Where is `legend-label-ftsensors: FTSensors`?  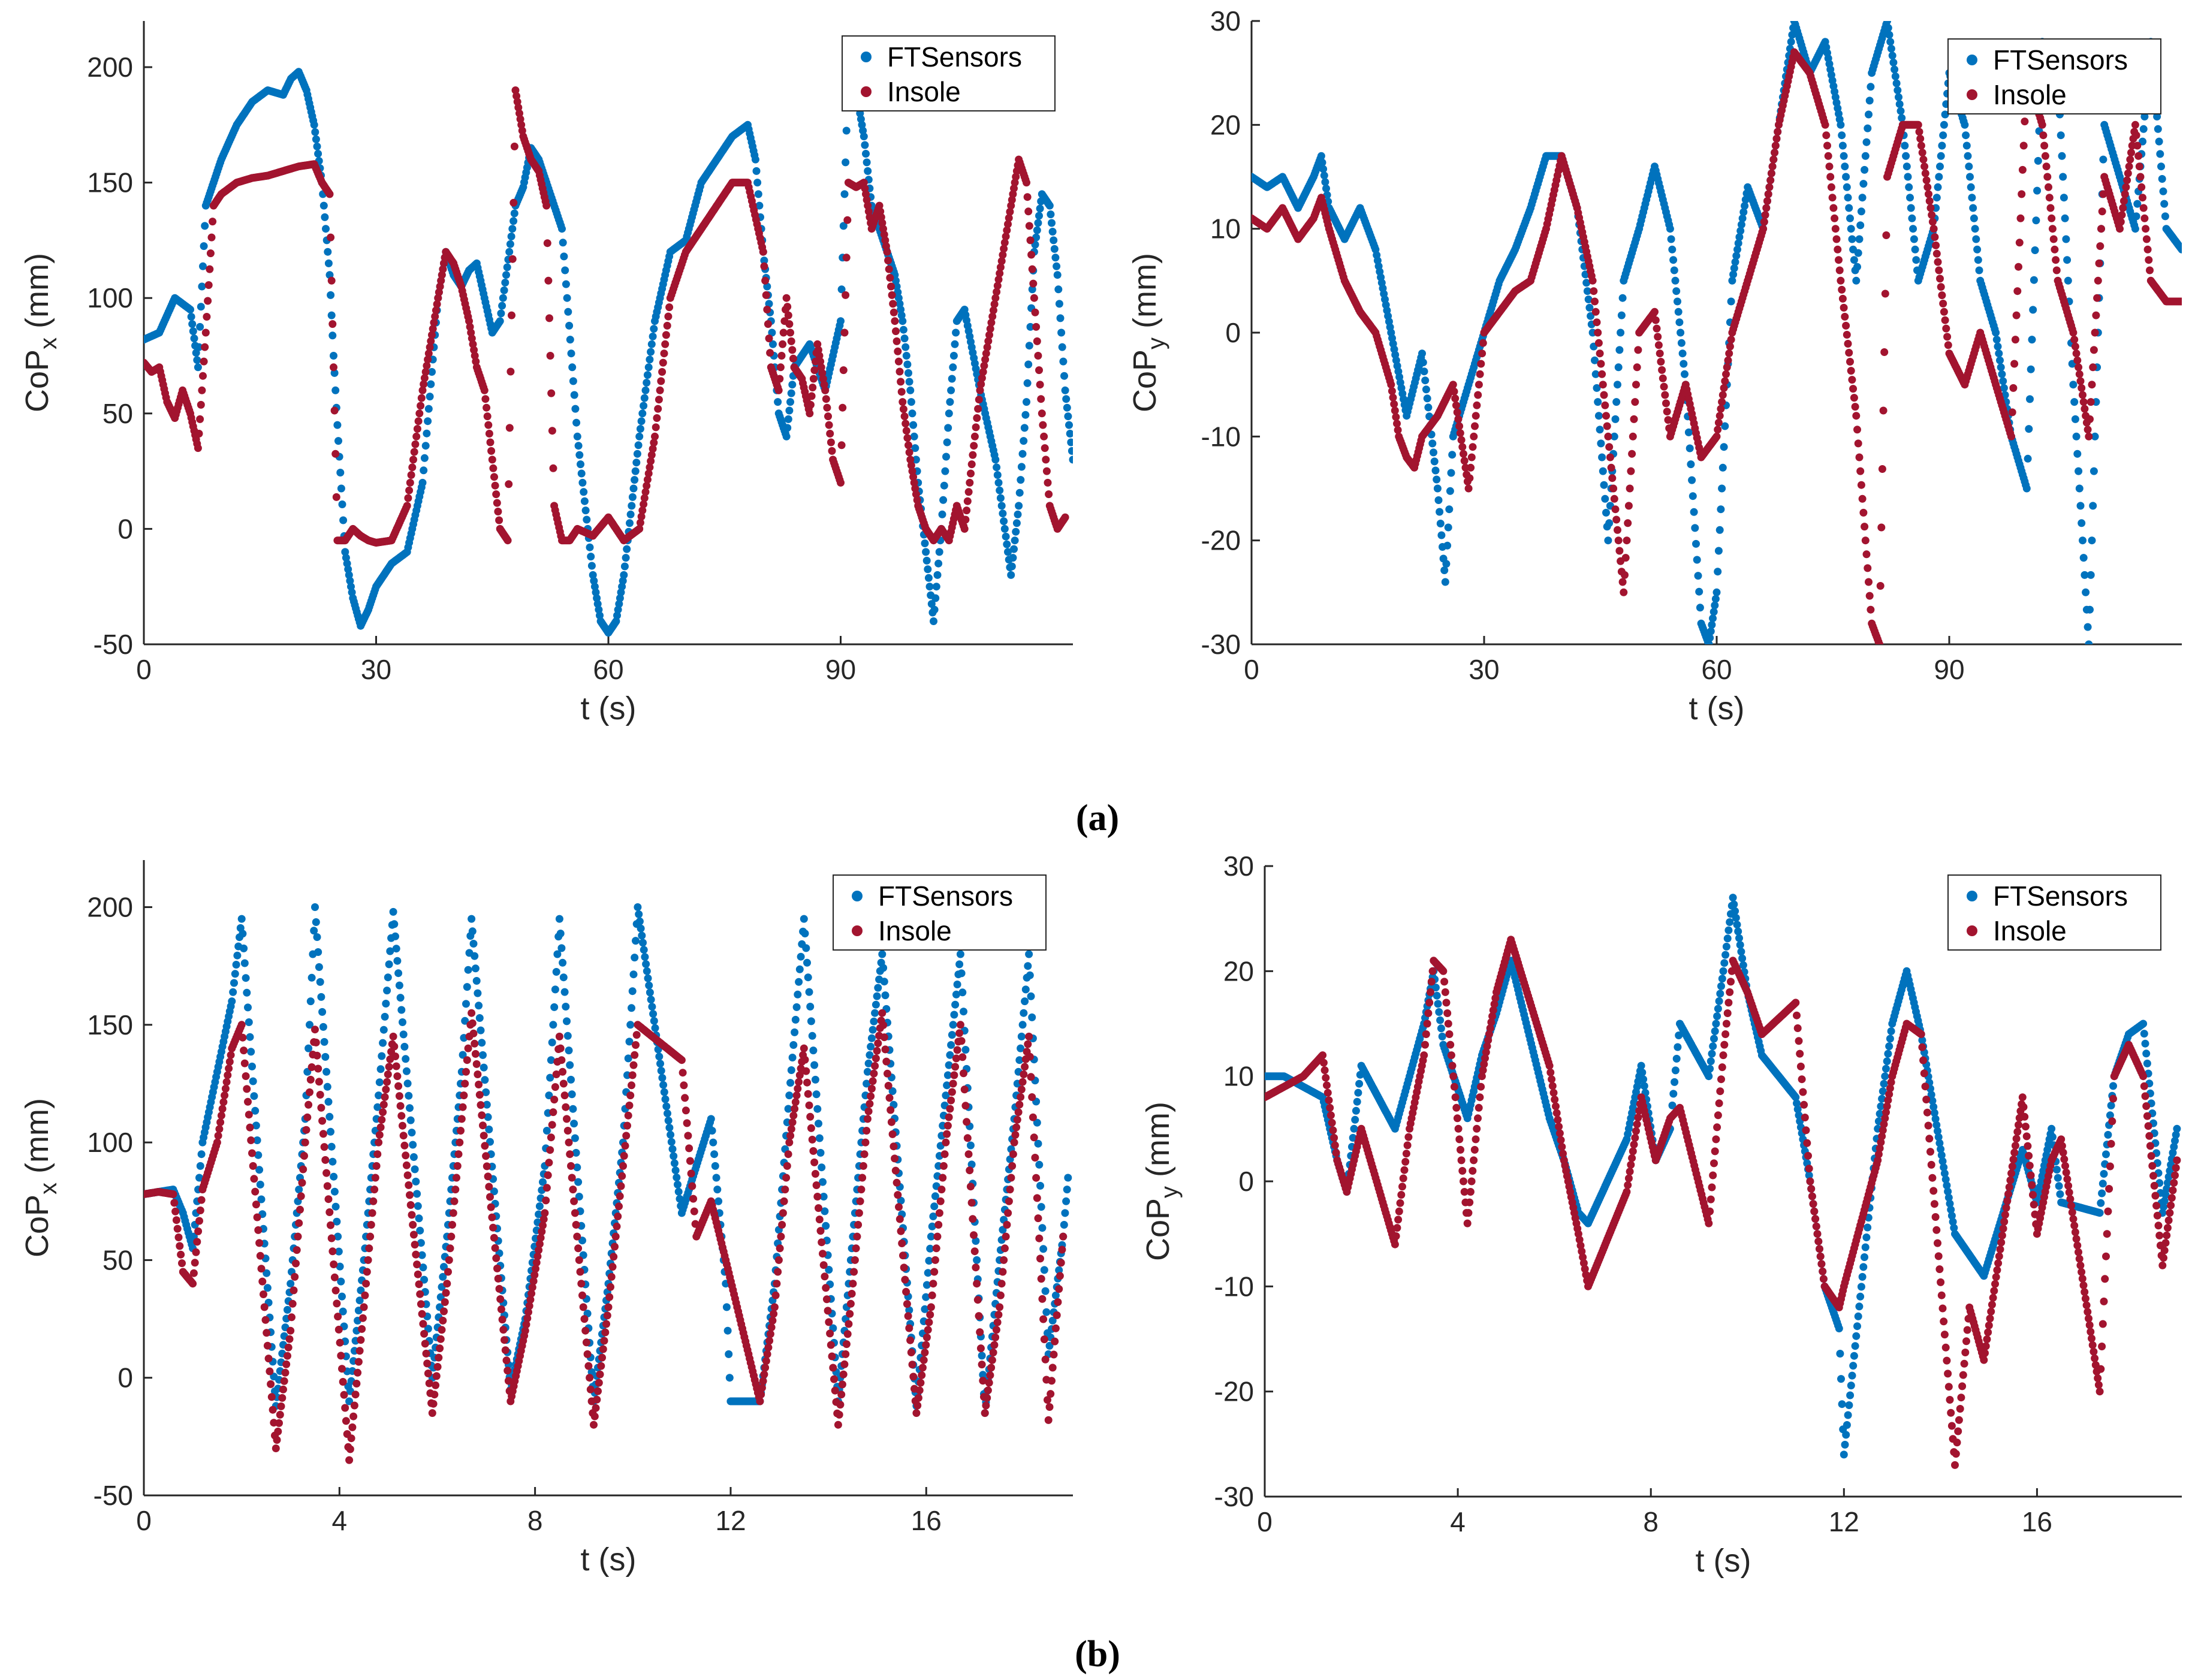
legend-label-ftsensors: FTSensors is located at coordinates (2060, 60).